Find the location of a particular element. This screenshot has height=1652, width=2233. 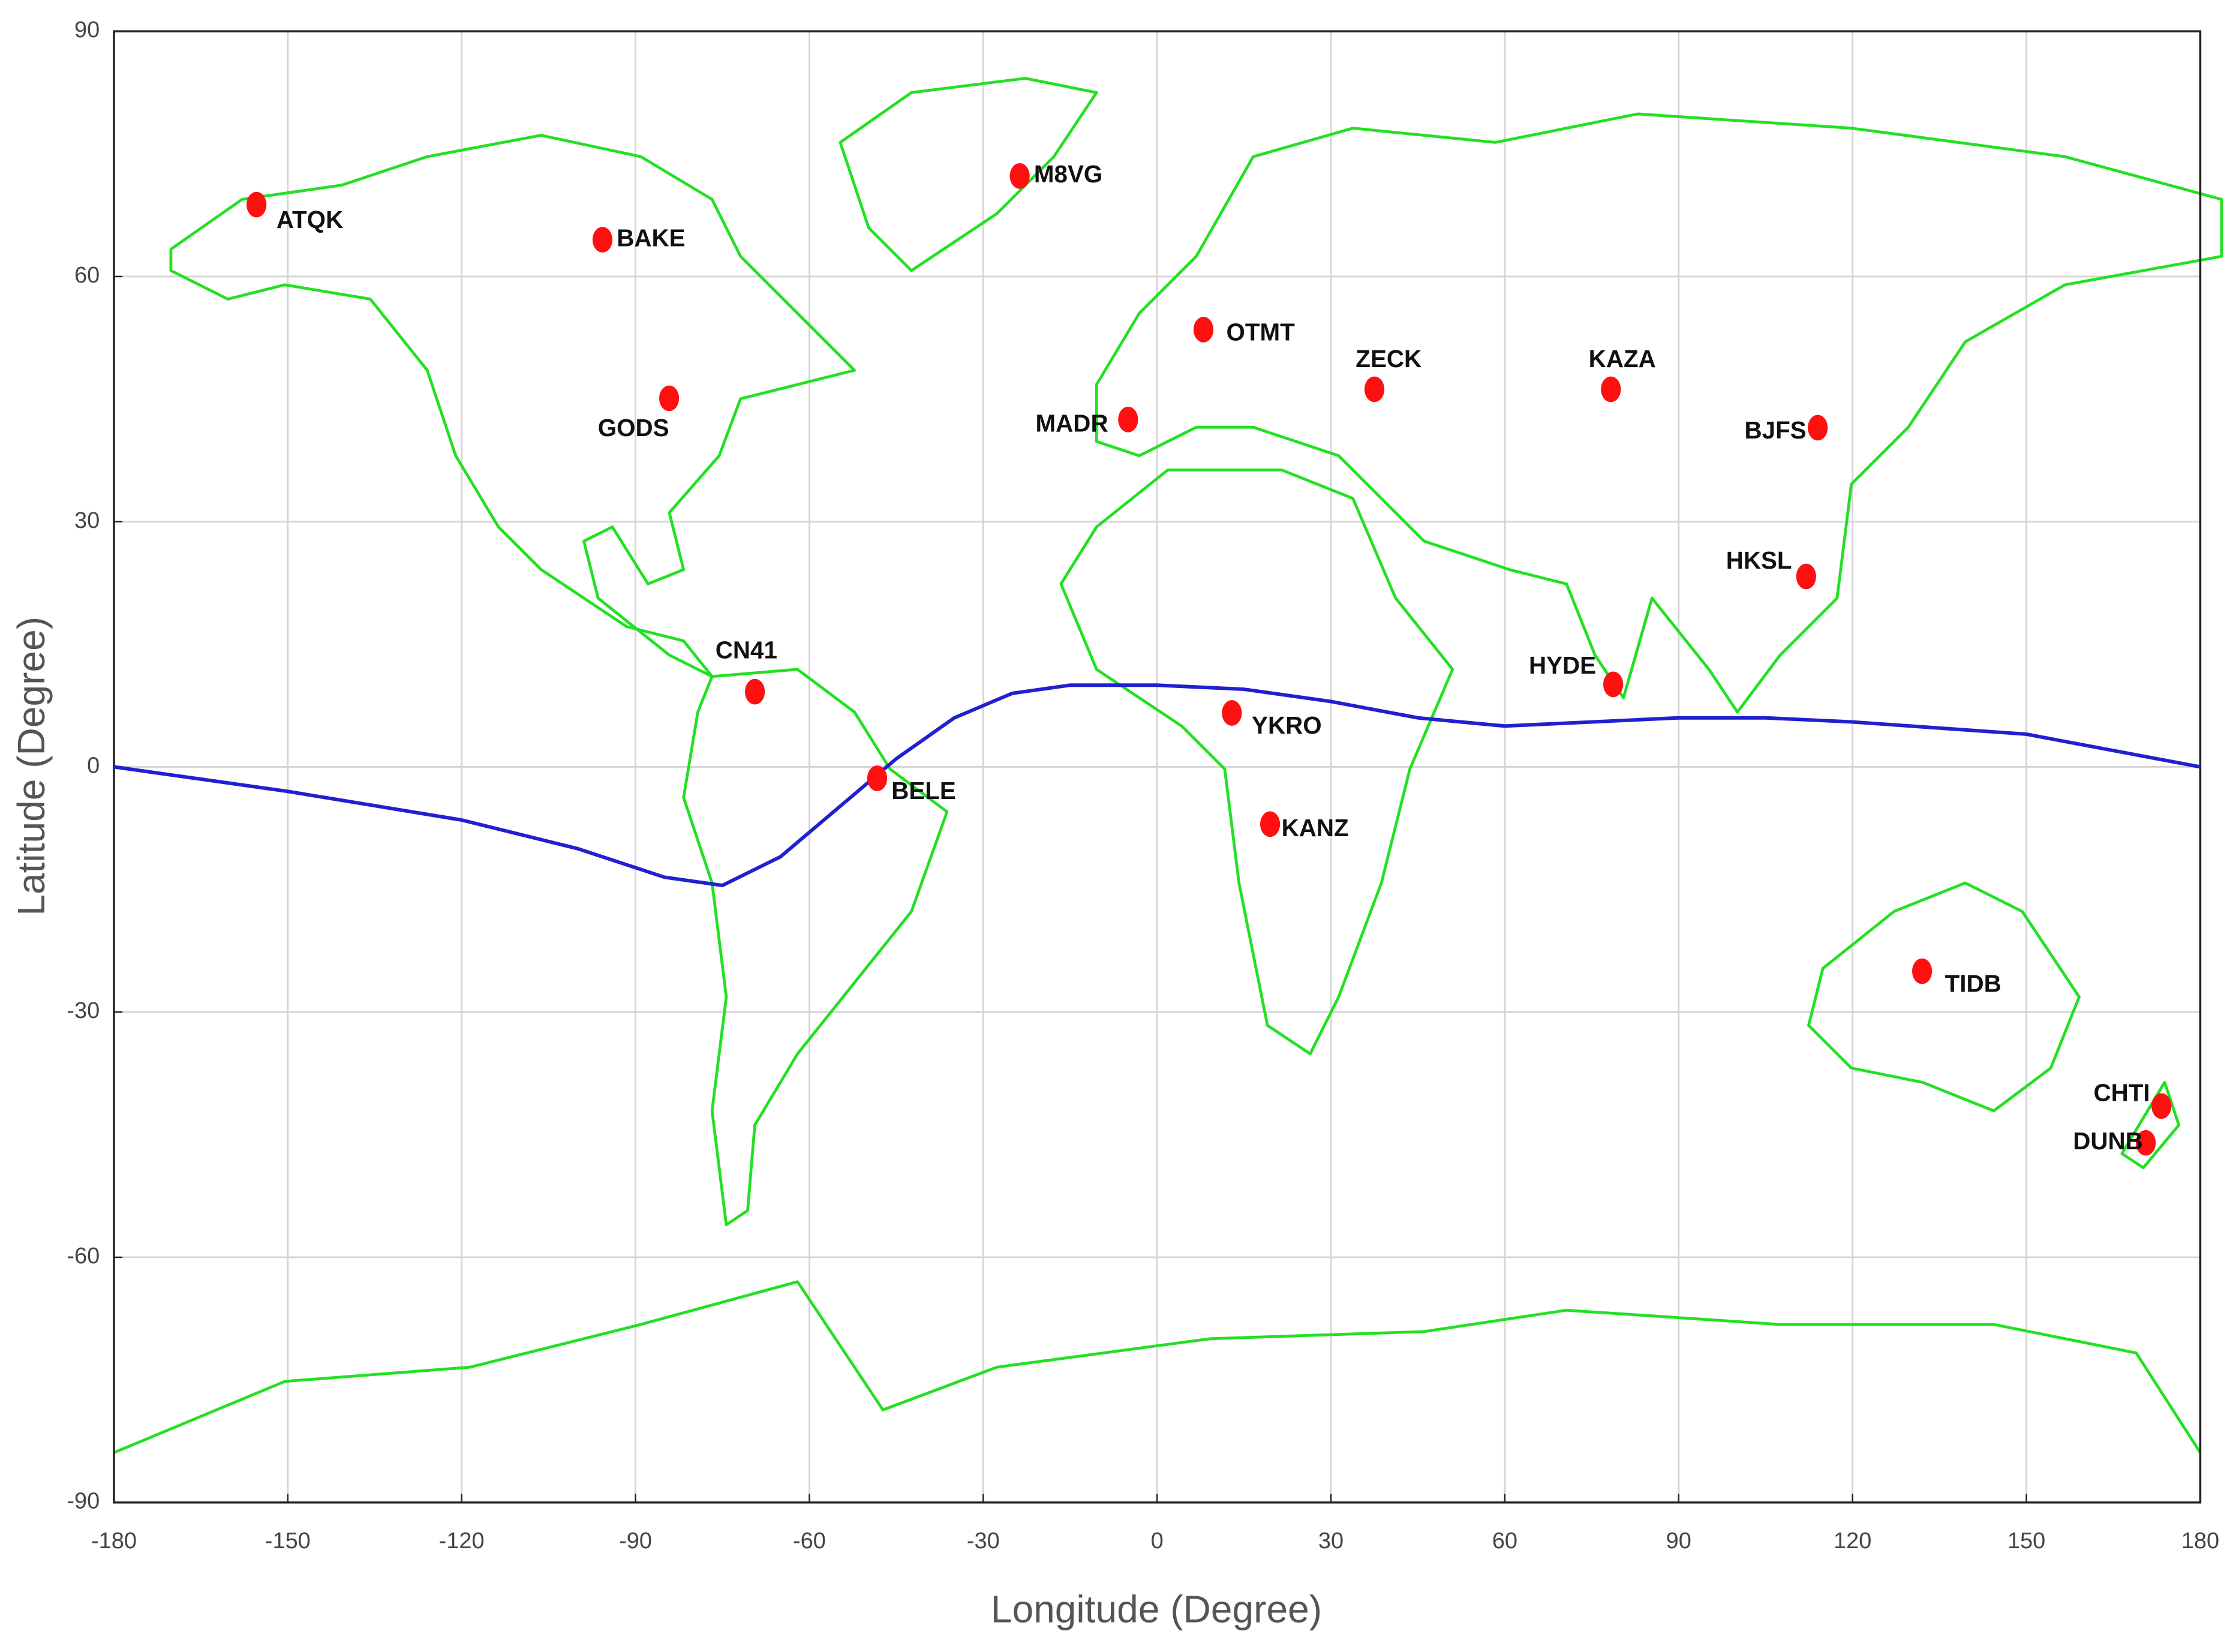

x-tick-label: 150 is located at coordinates (2026, 1541).